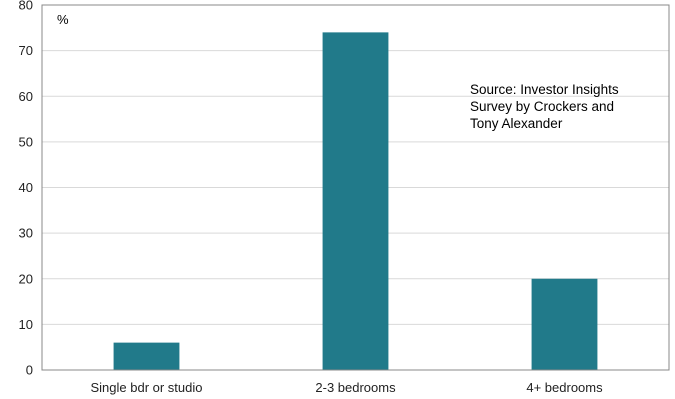 The width and height of the screenshot is (675, 399). I want to click on source-note-line: Tony Alexander, so click(516, 123).